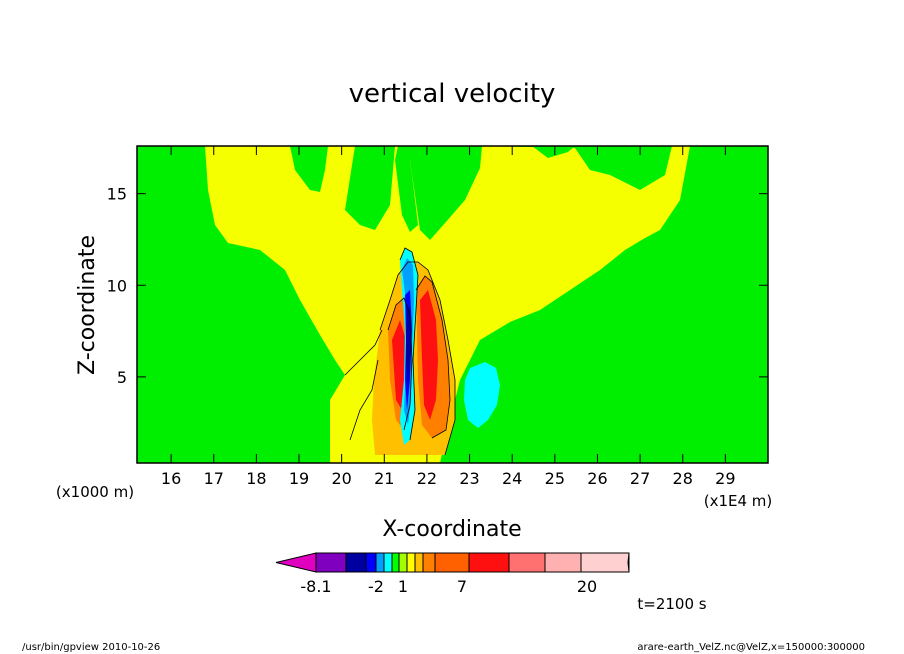 This screenshot has width=904, height=654. What do you see at coordinates (214, 478) in the screenshot?
I see `x-tick-label: 17` at bounding box center [214, 478].